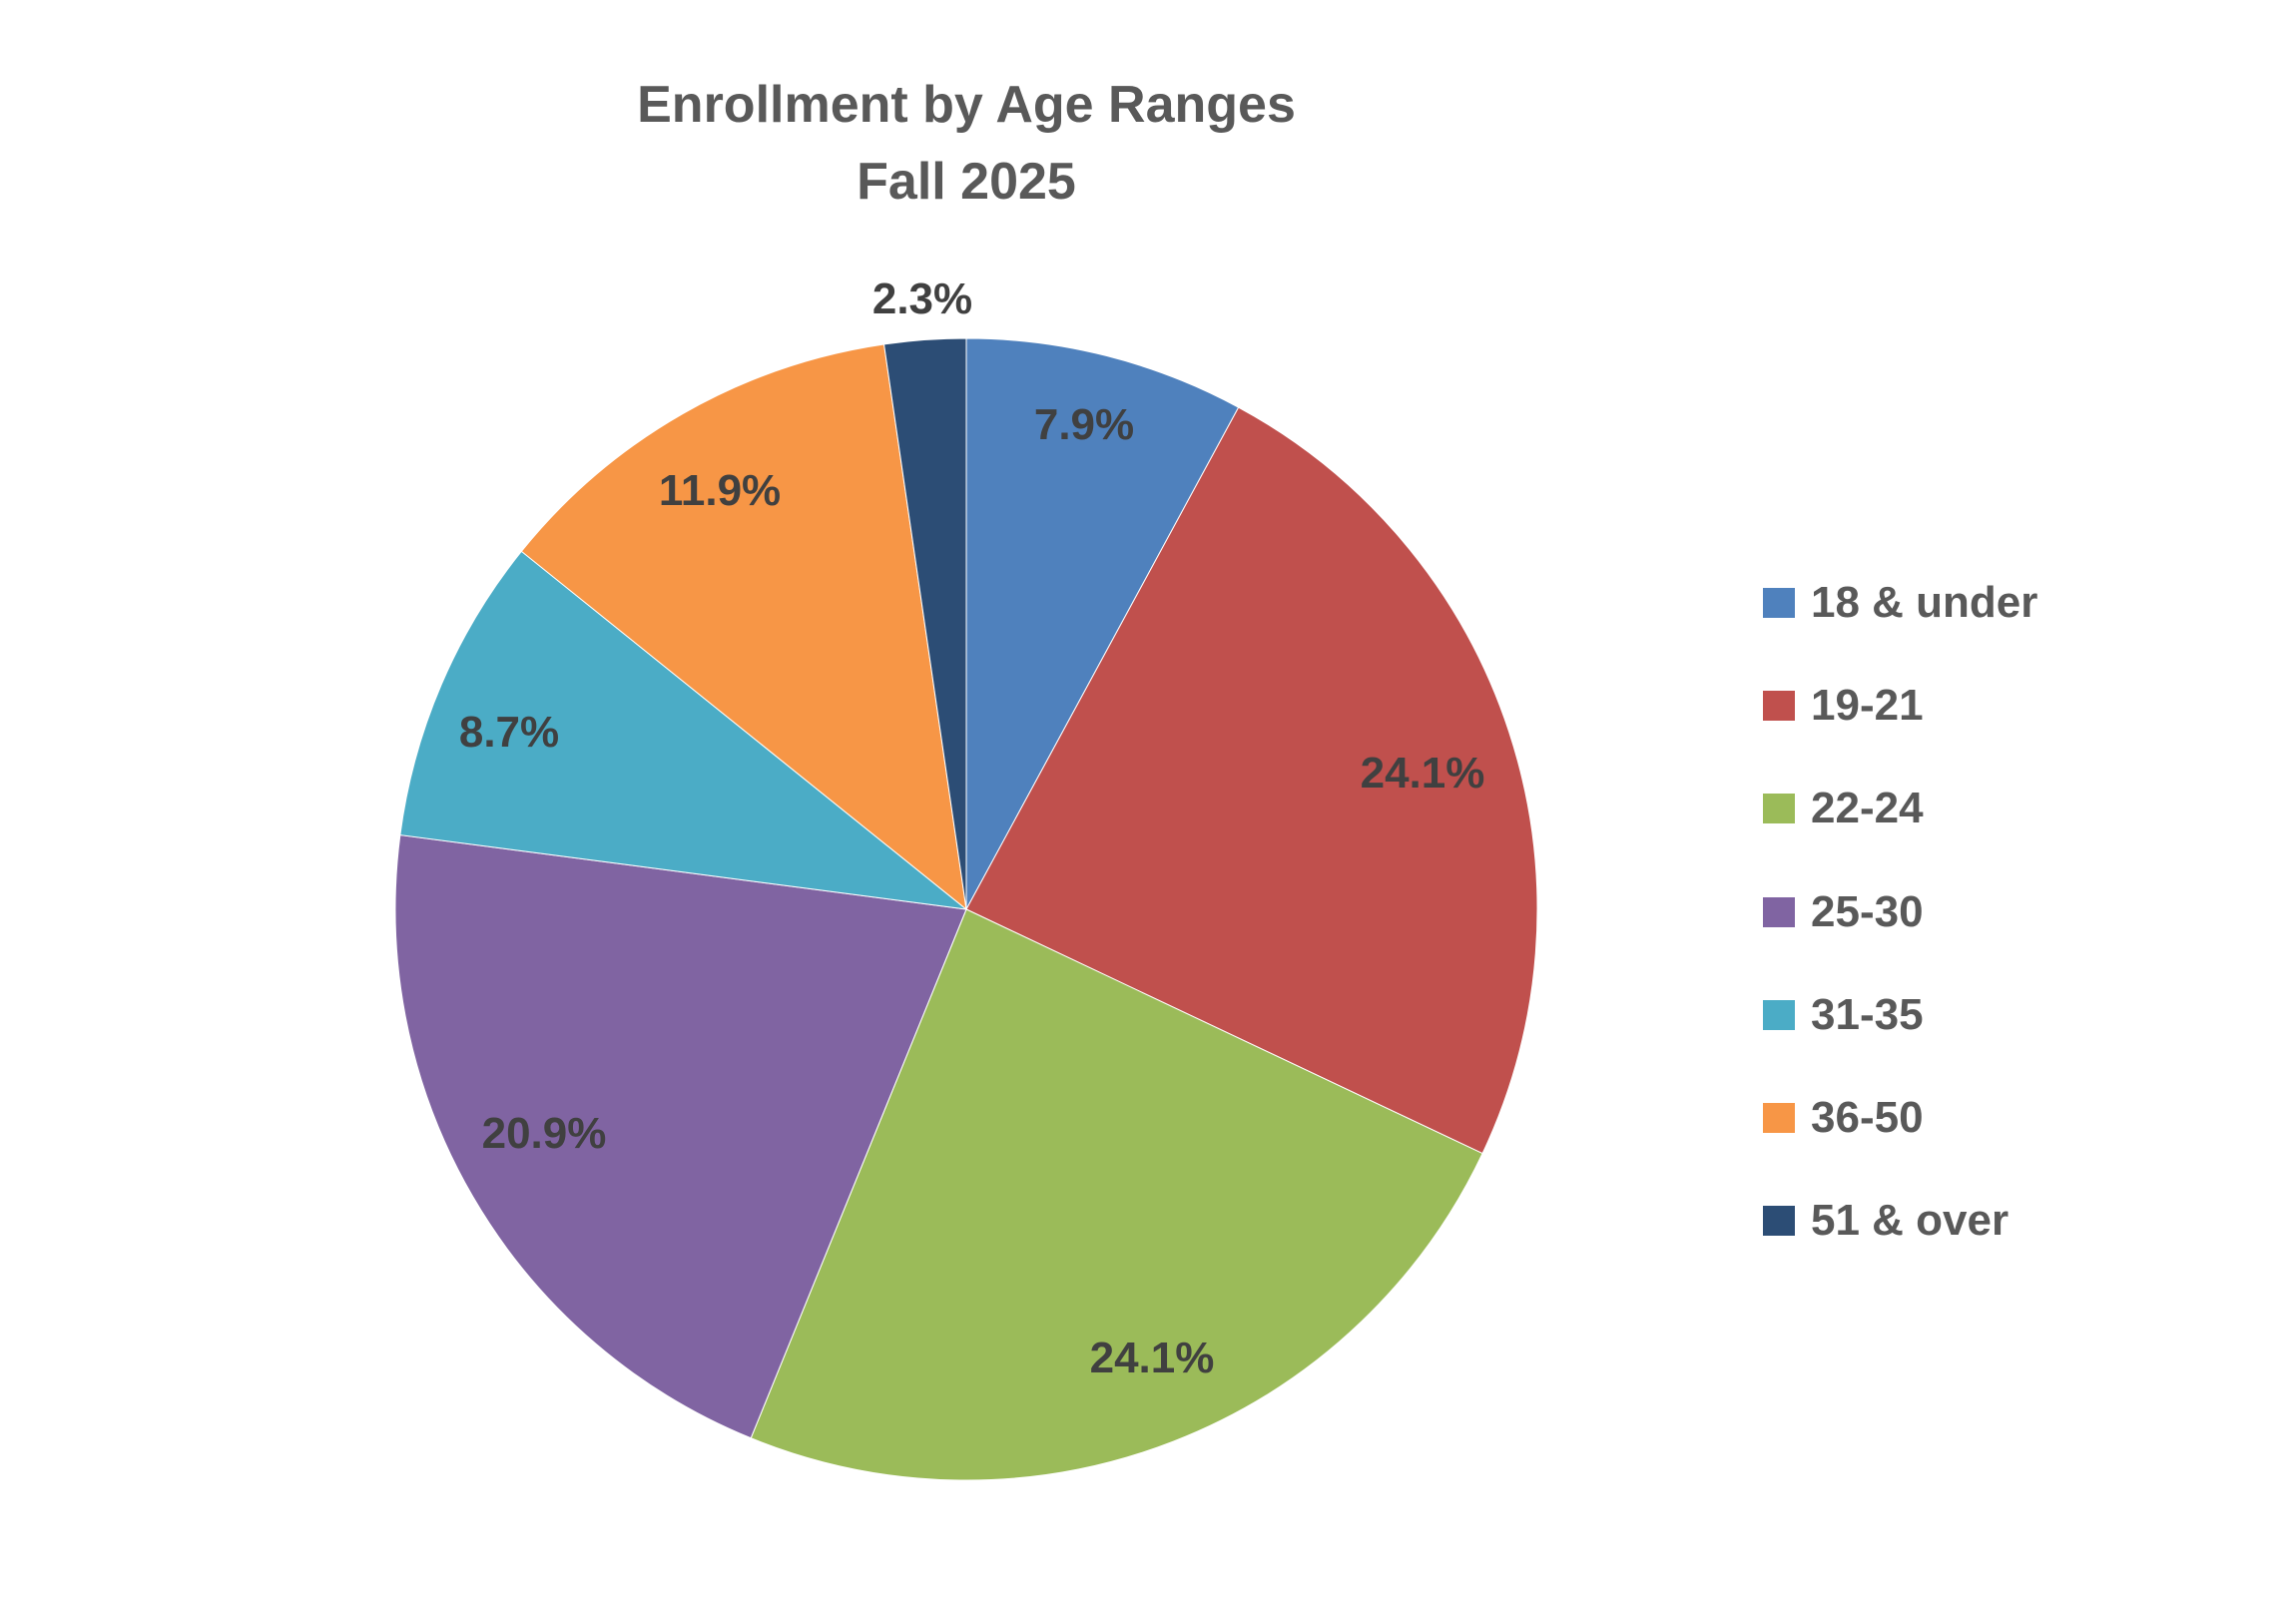 The height and width of the screenshot is (1614, 2296). What do you see at coordinates (922, 298) in the screenshot?
I see `data-label: 2.3%` at bounding box center [922, 298].